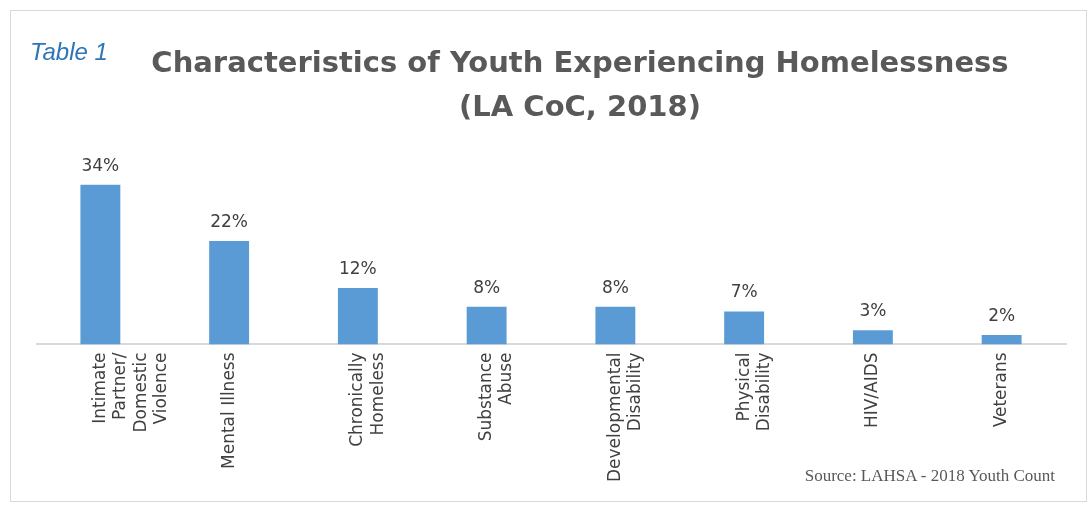 This screenshot has height=508, width=1091. Describe the element at coordinates (100, 164) in the screenshot. I see `data-label: 34%` at that location.